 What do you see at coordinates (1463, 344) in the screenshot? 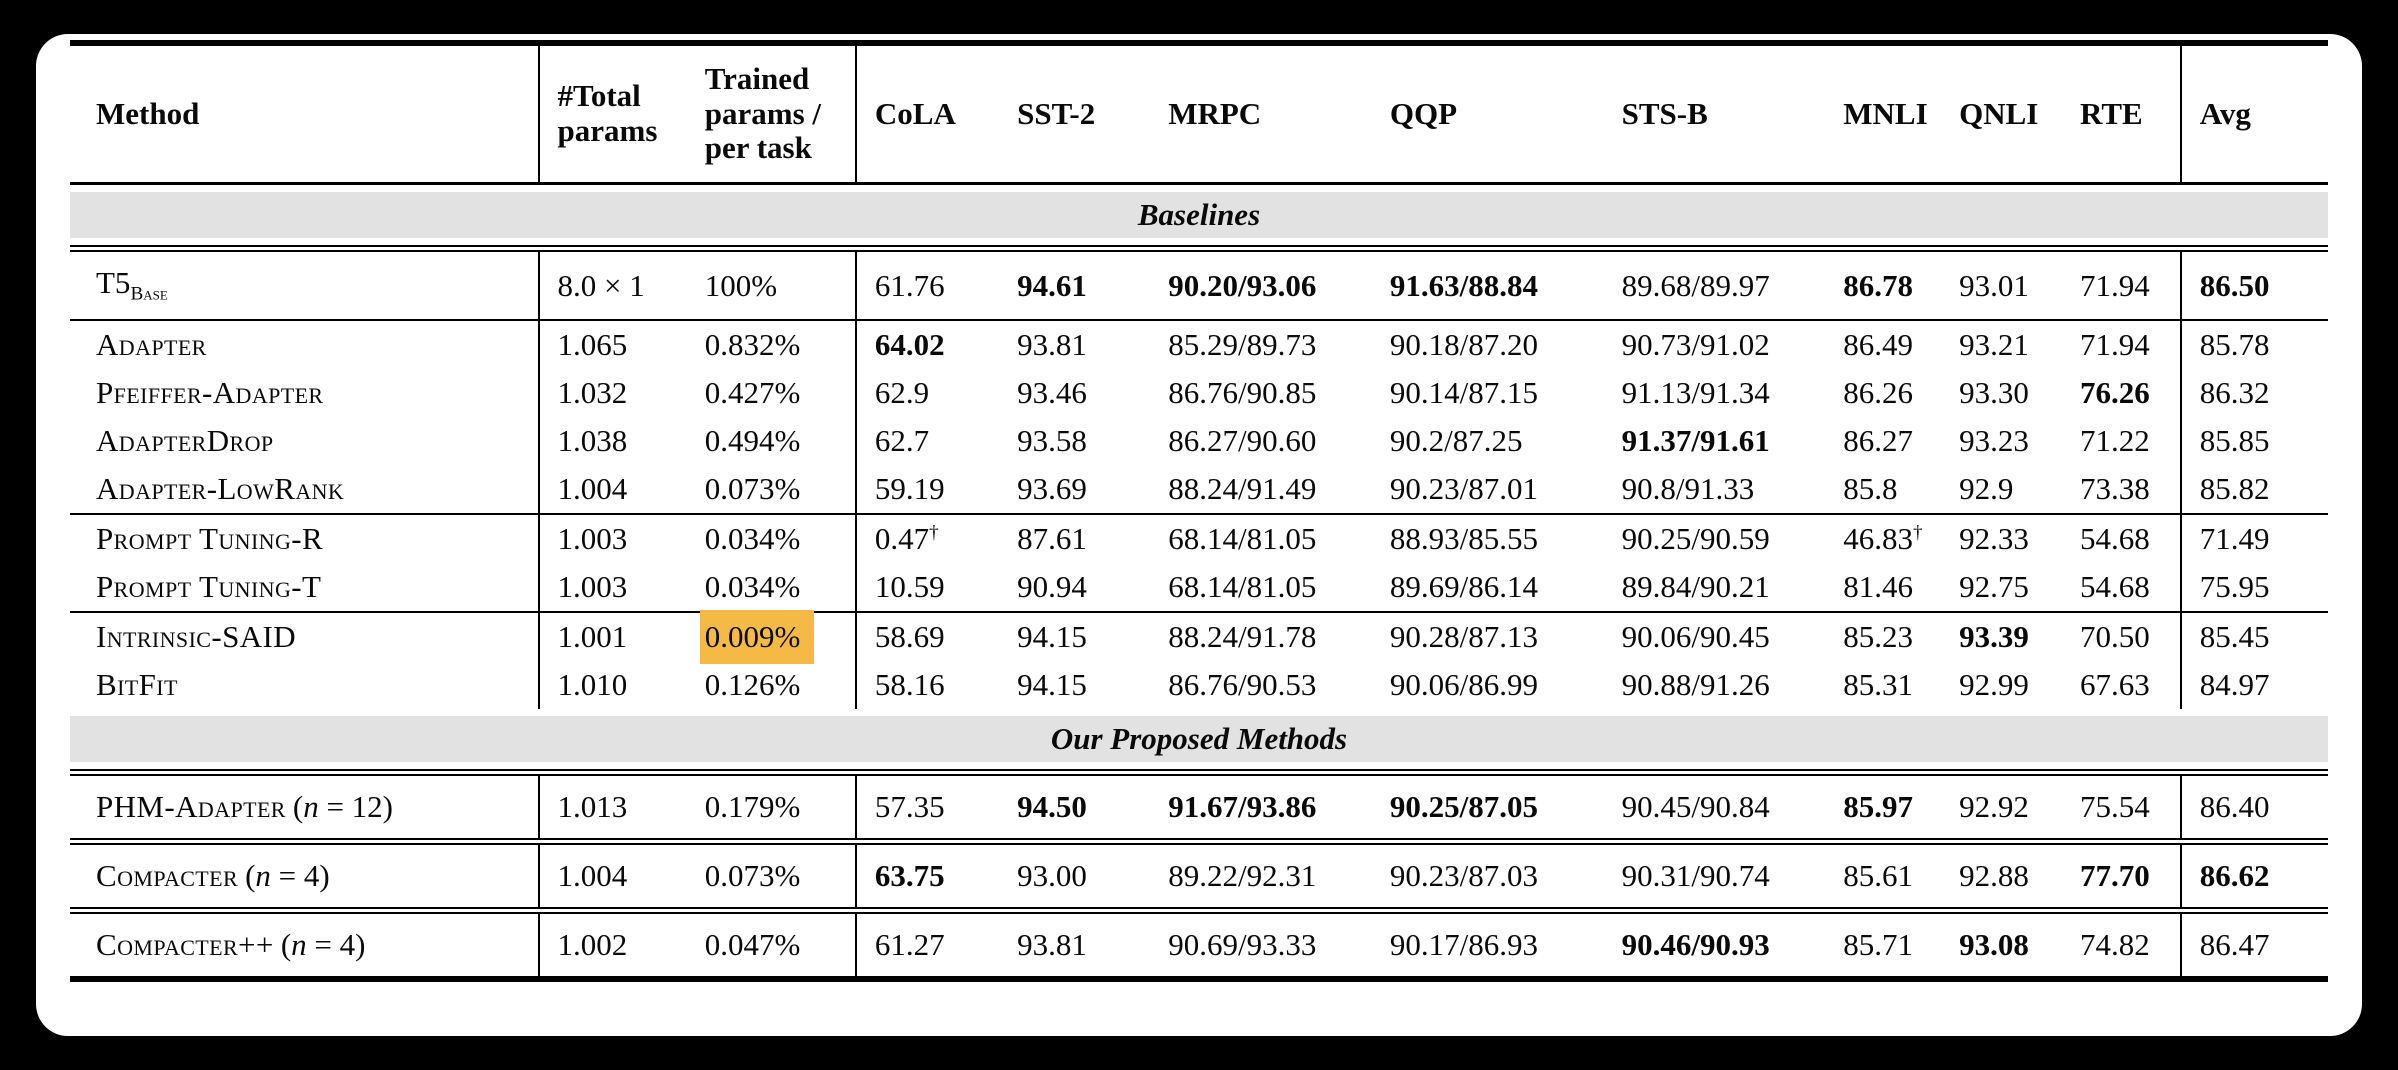
I see `metric-value: 90.18/87.20` at bounding box center [1463, 344].